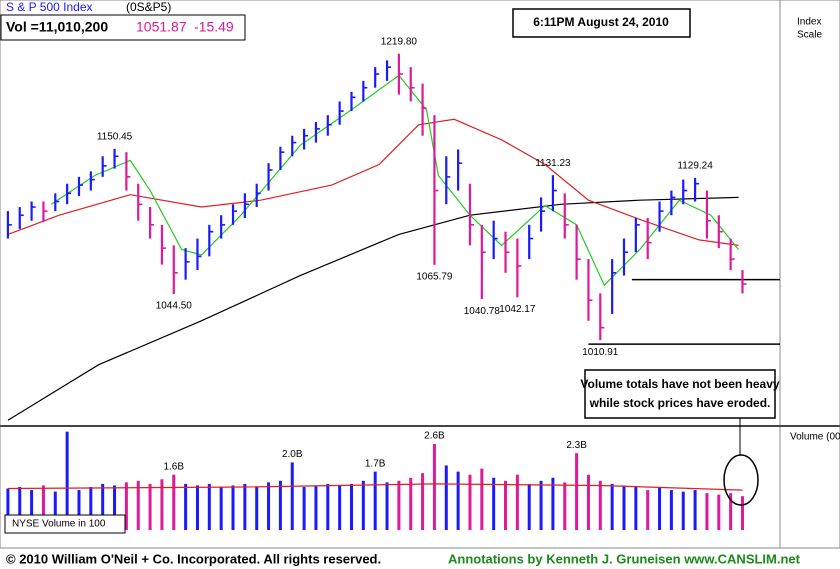 The image size is (840, 569). Describe the element at coordinates (214, 27) in the screenshot. I see `price-change: -15.49` at that location.